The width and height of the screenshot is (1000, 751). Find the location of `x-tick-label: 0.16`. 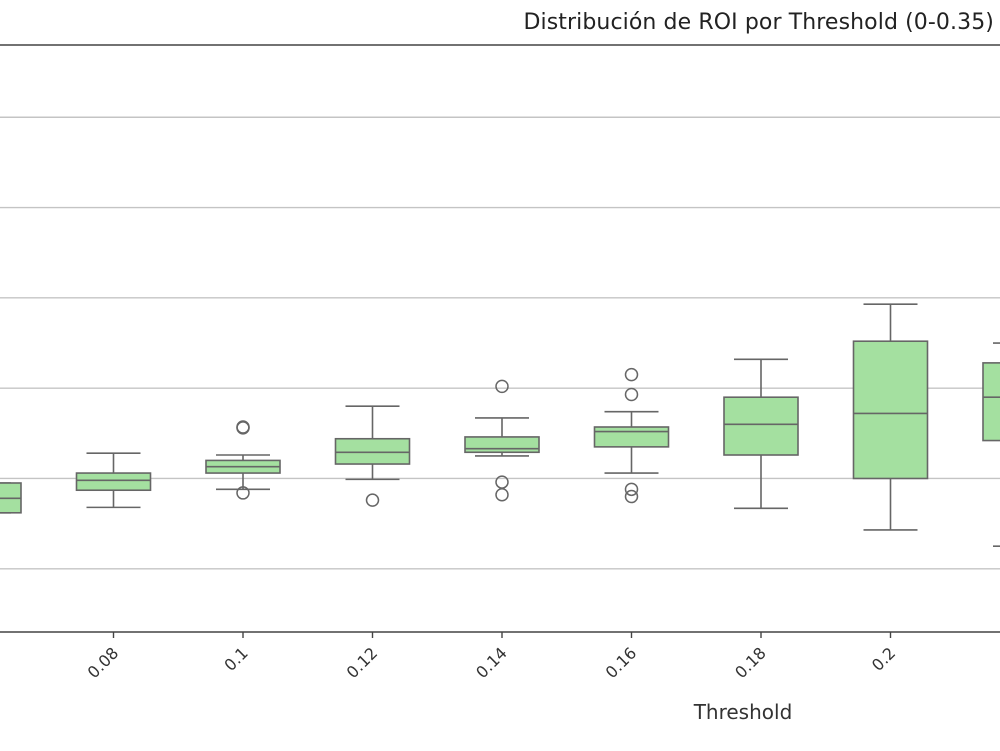

x-tick-label: 0.16 is located at coordinates (621, 662).